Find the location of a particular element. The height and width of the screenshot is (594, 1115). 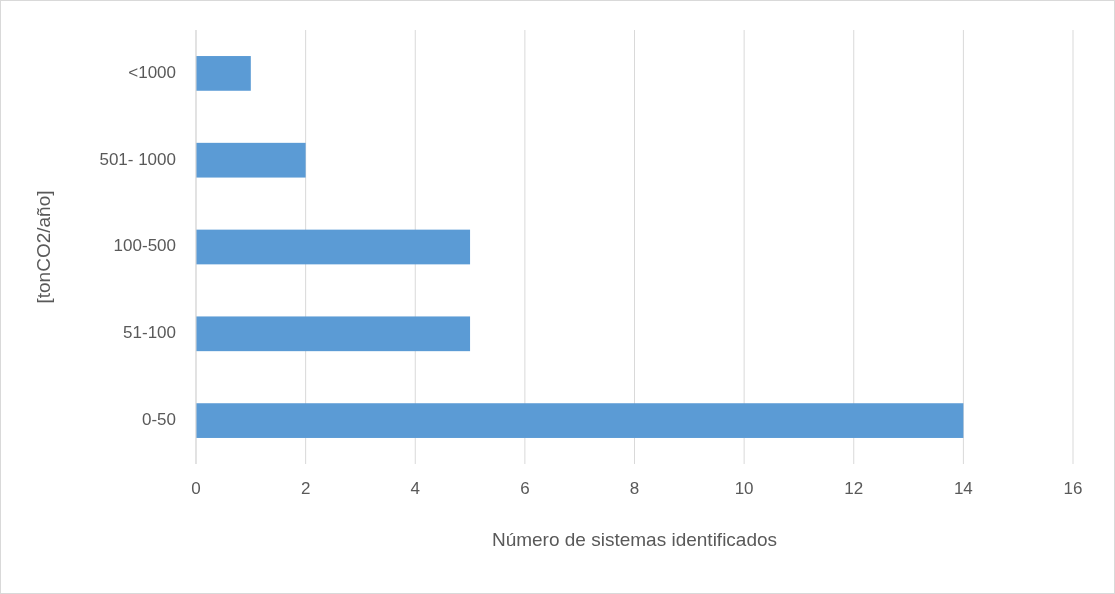

x-axis-title: Número de sistemas identificados is located at coordinates (634, 539).